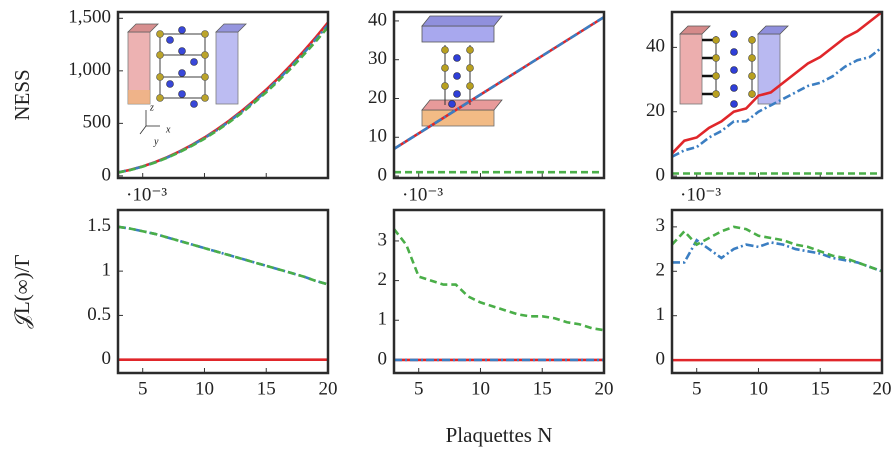  I want to click on y-axis-label: NESS, so click(22, 94).